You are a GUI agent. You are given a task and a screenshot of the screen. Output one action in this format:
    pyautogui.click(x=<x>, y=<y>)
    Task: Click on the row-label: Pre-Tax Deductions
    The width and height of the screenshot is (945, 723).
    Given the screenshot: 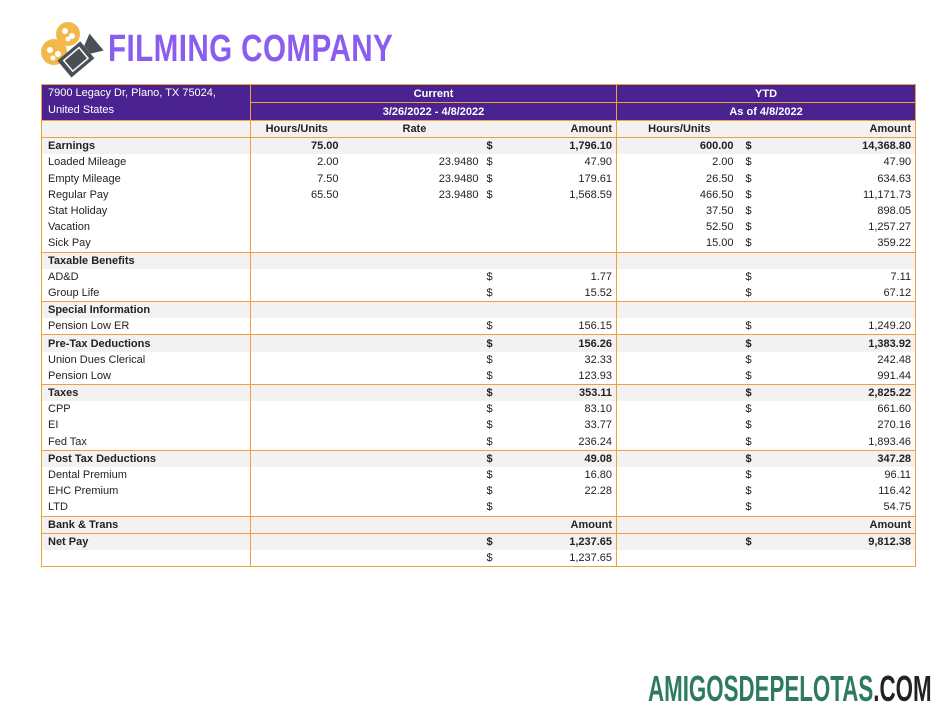 What is the action you would take?
    pyautogui.click(x=146, y=343)
    